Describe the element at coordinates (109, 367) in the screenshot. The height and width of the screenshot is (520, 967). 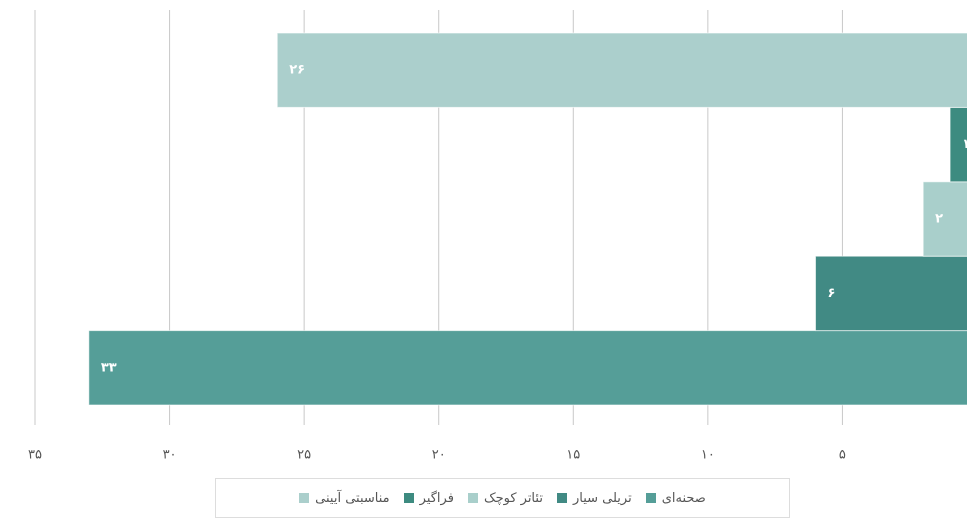
I see `value-label: ۳۳` at that location.